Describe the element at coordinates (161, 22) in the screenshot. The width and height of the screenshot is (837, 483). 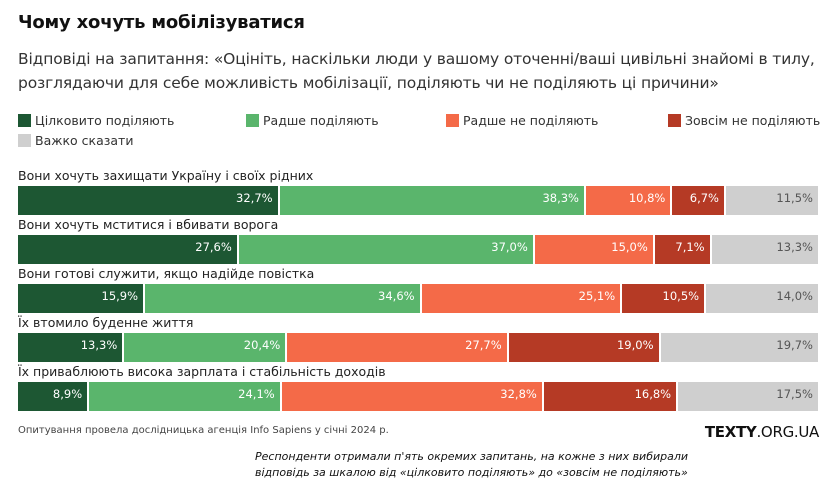
I see `chart-title: Чому хочуть мобілізуватися` at that location.